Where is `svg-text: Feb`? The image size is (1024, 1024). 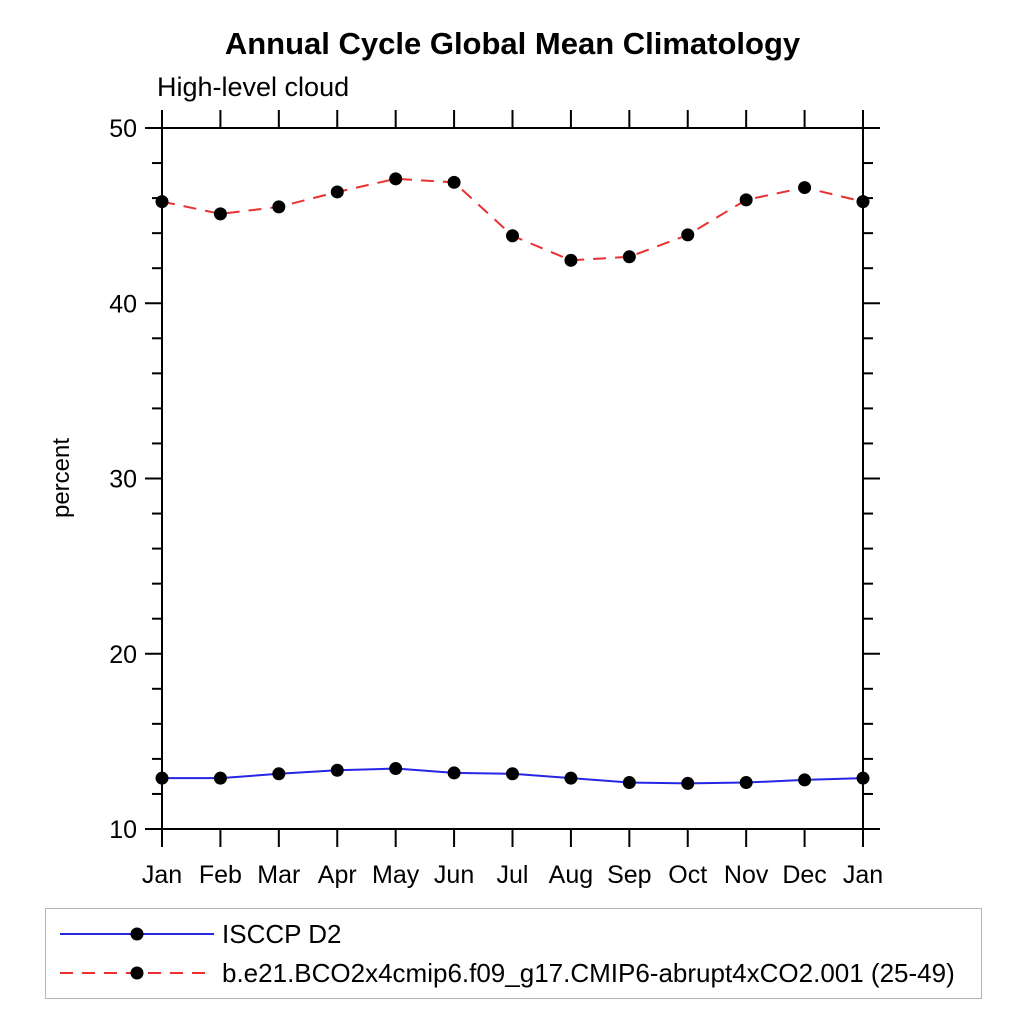 svg-text: Feb is located at coordinates (220, 875).